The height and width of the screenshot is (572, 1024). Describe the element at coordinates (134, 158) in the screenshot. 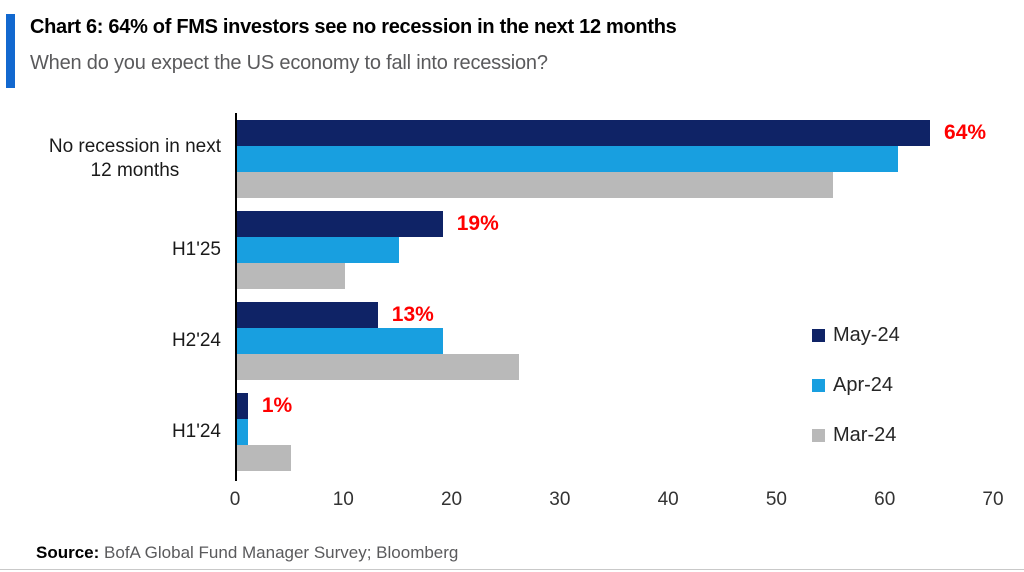

I see `category-label: No recession in next 12 months` at that location.